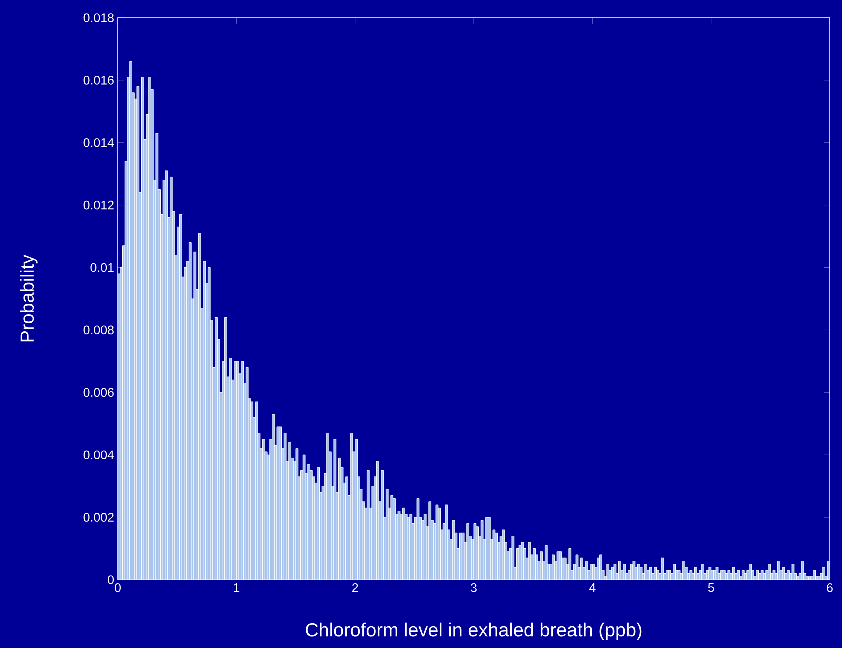  I want to click on x-tick-label: 3, so click(474, 588).